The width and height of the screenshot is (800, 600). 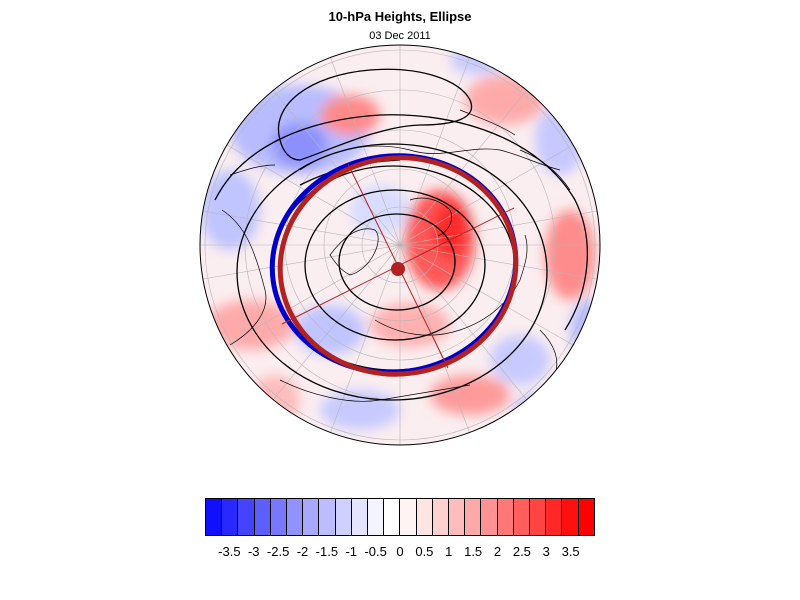 I want to click on colorbar-tick-label: 1, so click(x=449, y=551).